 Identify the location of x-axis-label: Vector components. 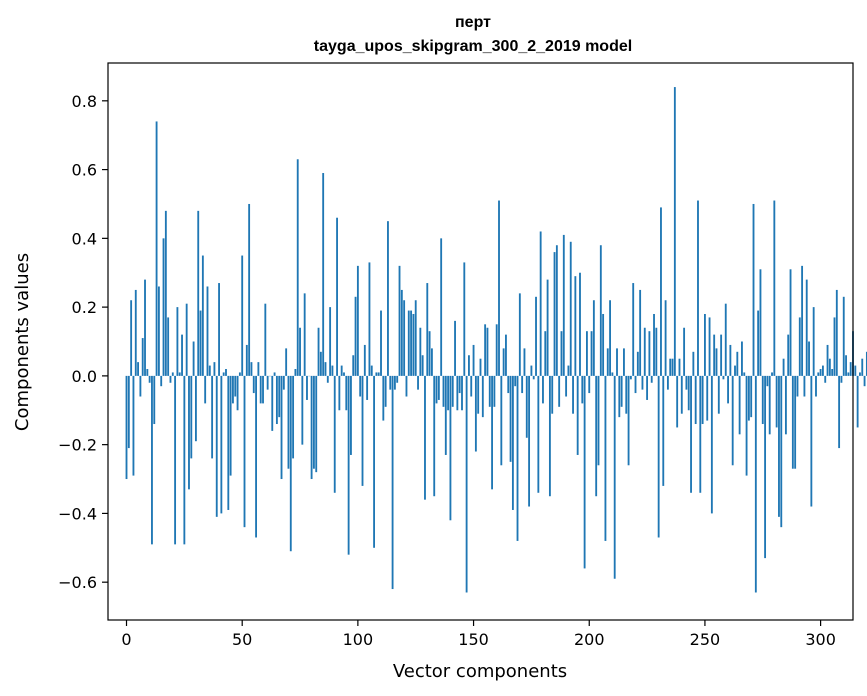
(480, 671).